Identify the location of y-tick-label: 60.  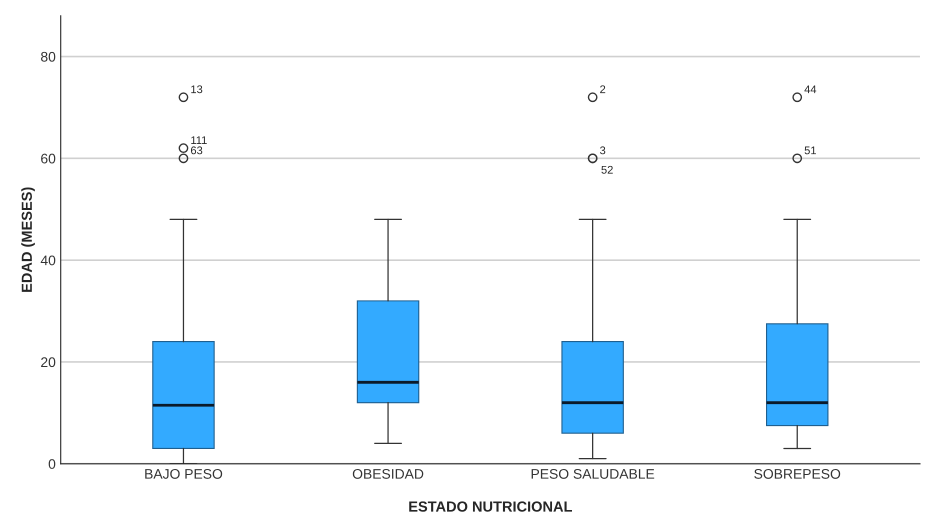
(48, 159).